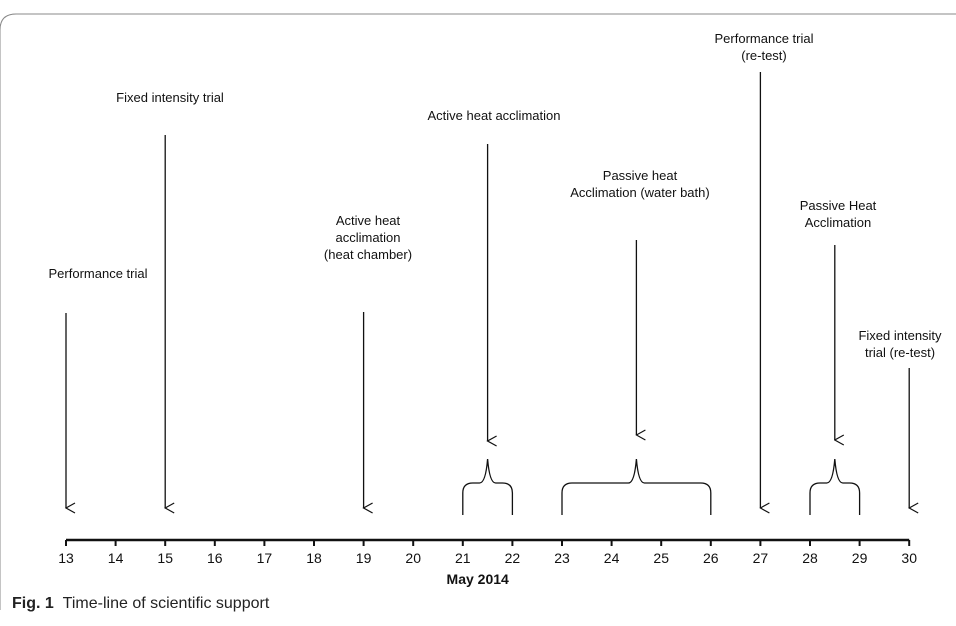 The width and height of the screenshot is (956, 626). I want to click on tick-label: 29, so click(860, 558).